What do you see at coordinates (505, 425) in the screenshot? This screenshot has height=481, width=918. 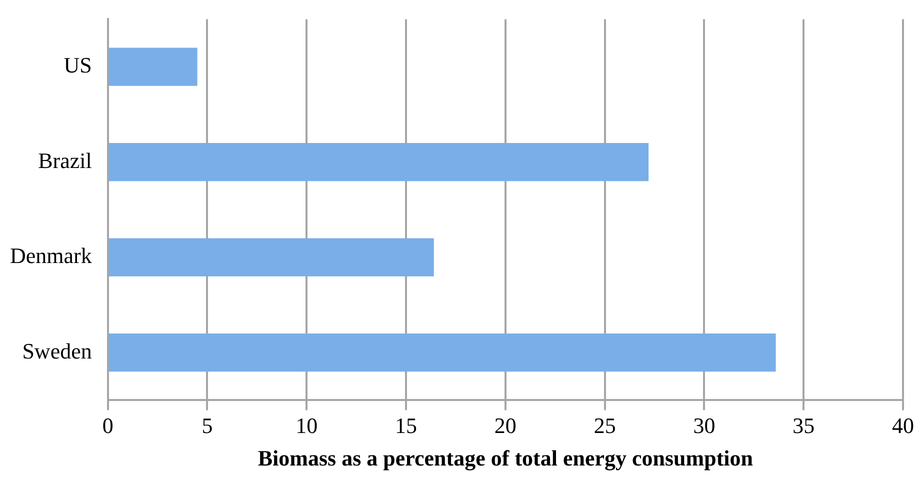 I see `x-tick-label: 20` at bounding box center [505, 425].